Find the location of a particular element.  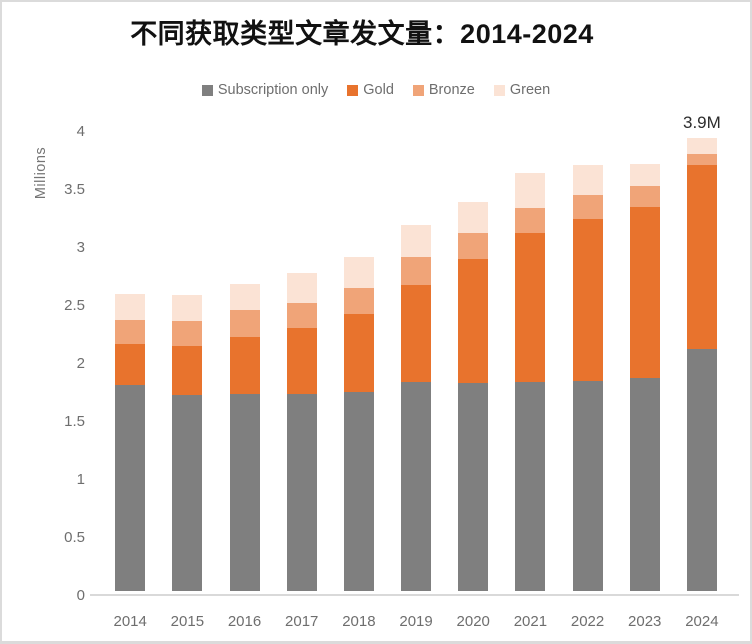

stacked-bar-2015 is located at coordinates (187, 443).